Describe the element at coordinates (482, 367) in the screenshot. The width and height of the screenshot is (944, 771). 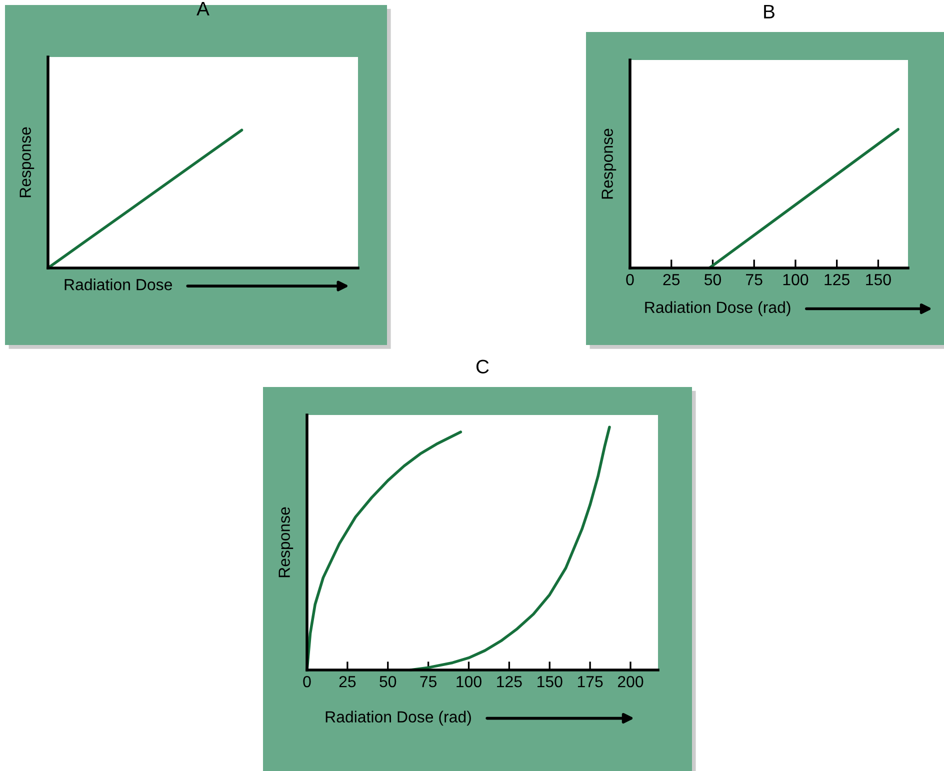
I see `chart-title: C` at that location.